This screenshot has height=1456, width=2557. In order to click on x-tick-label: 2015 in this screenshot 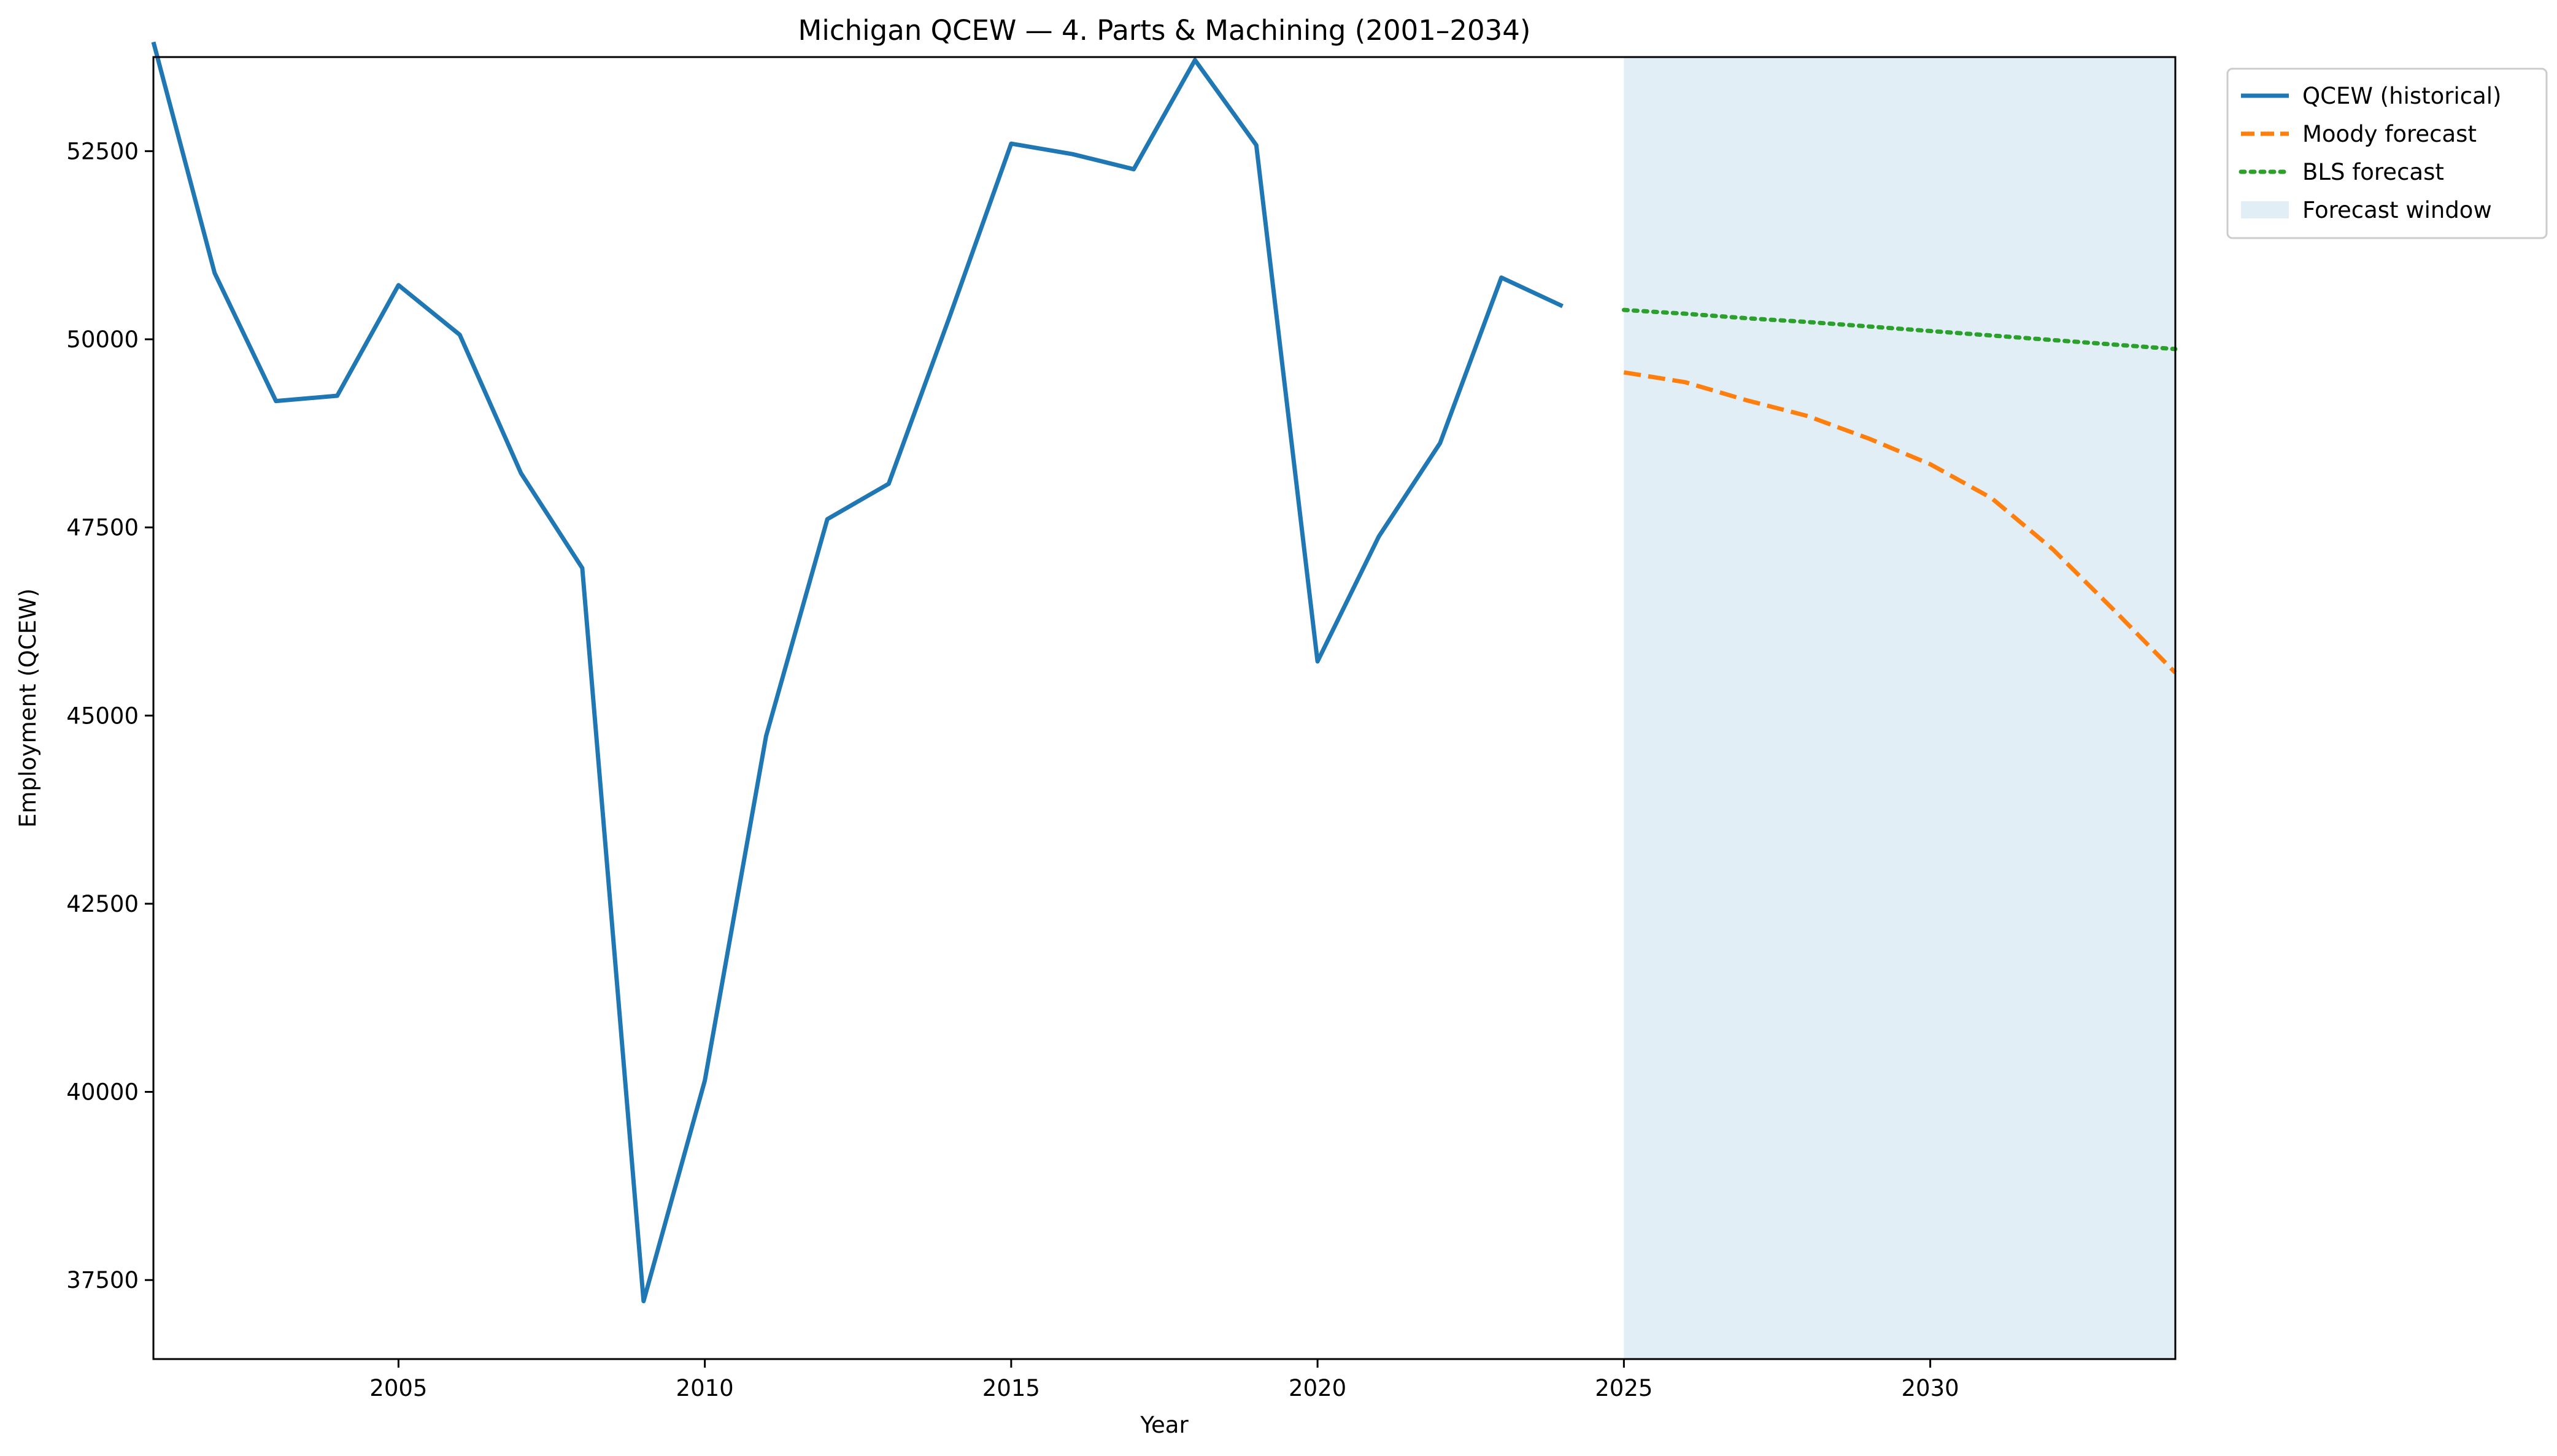, I will do `click(1011, 1388)`.